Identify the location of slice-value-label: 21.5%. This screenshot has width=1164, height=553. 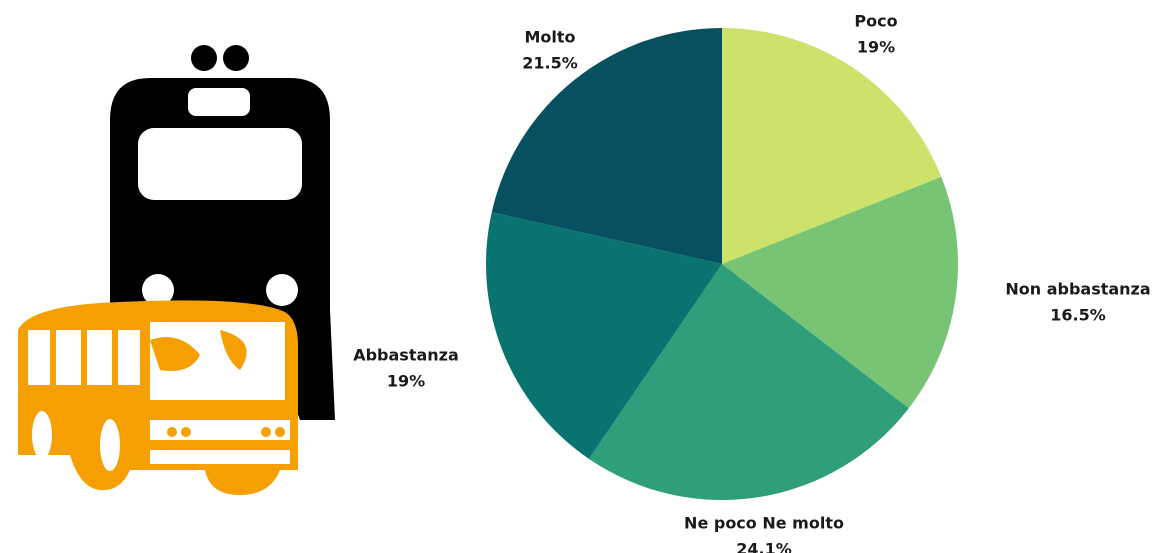
(550, 63).